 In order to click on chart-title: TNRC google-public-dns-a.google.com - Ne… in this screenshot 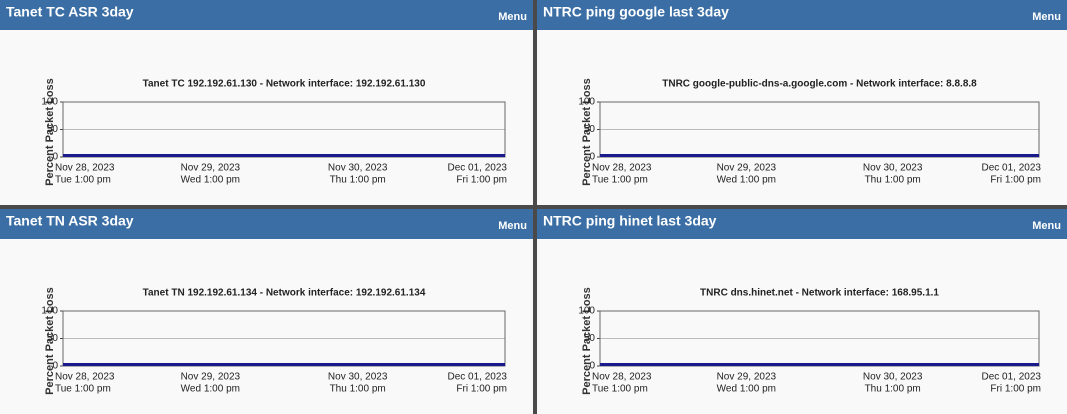, I will do `click(819, 84)`.